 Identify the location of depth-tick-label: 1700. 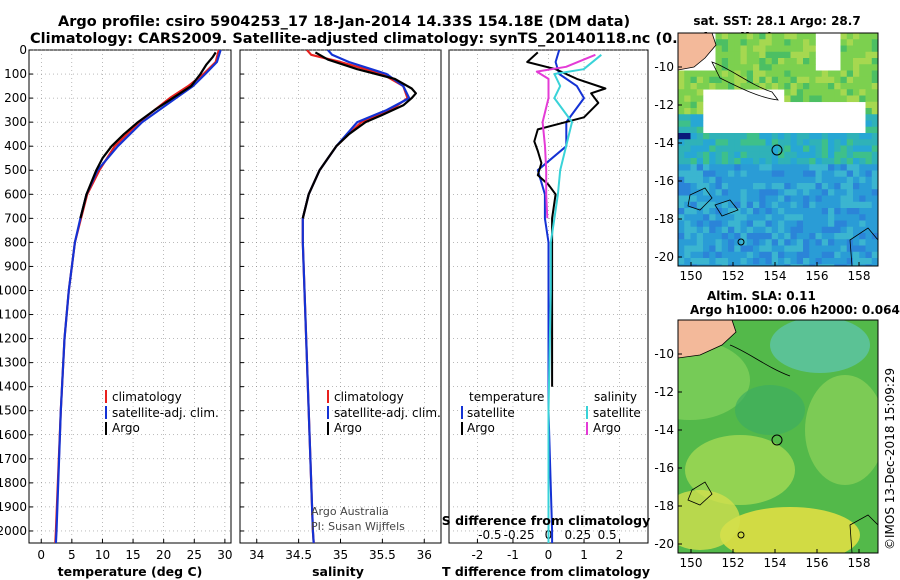
(13, 459).